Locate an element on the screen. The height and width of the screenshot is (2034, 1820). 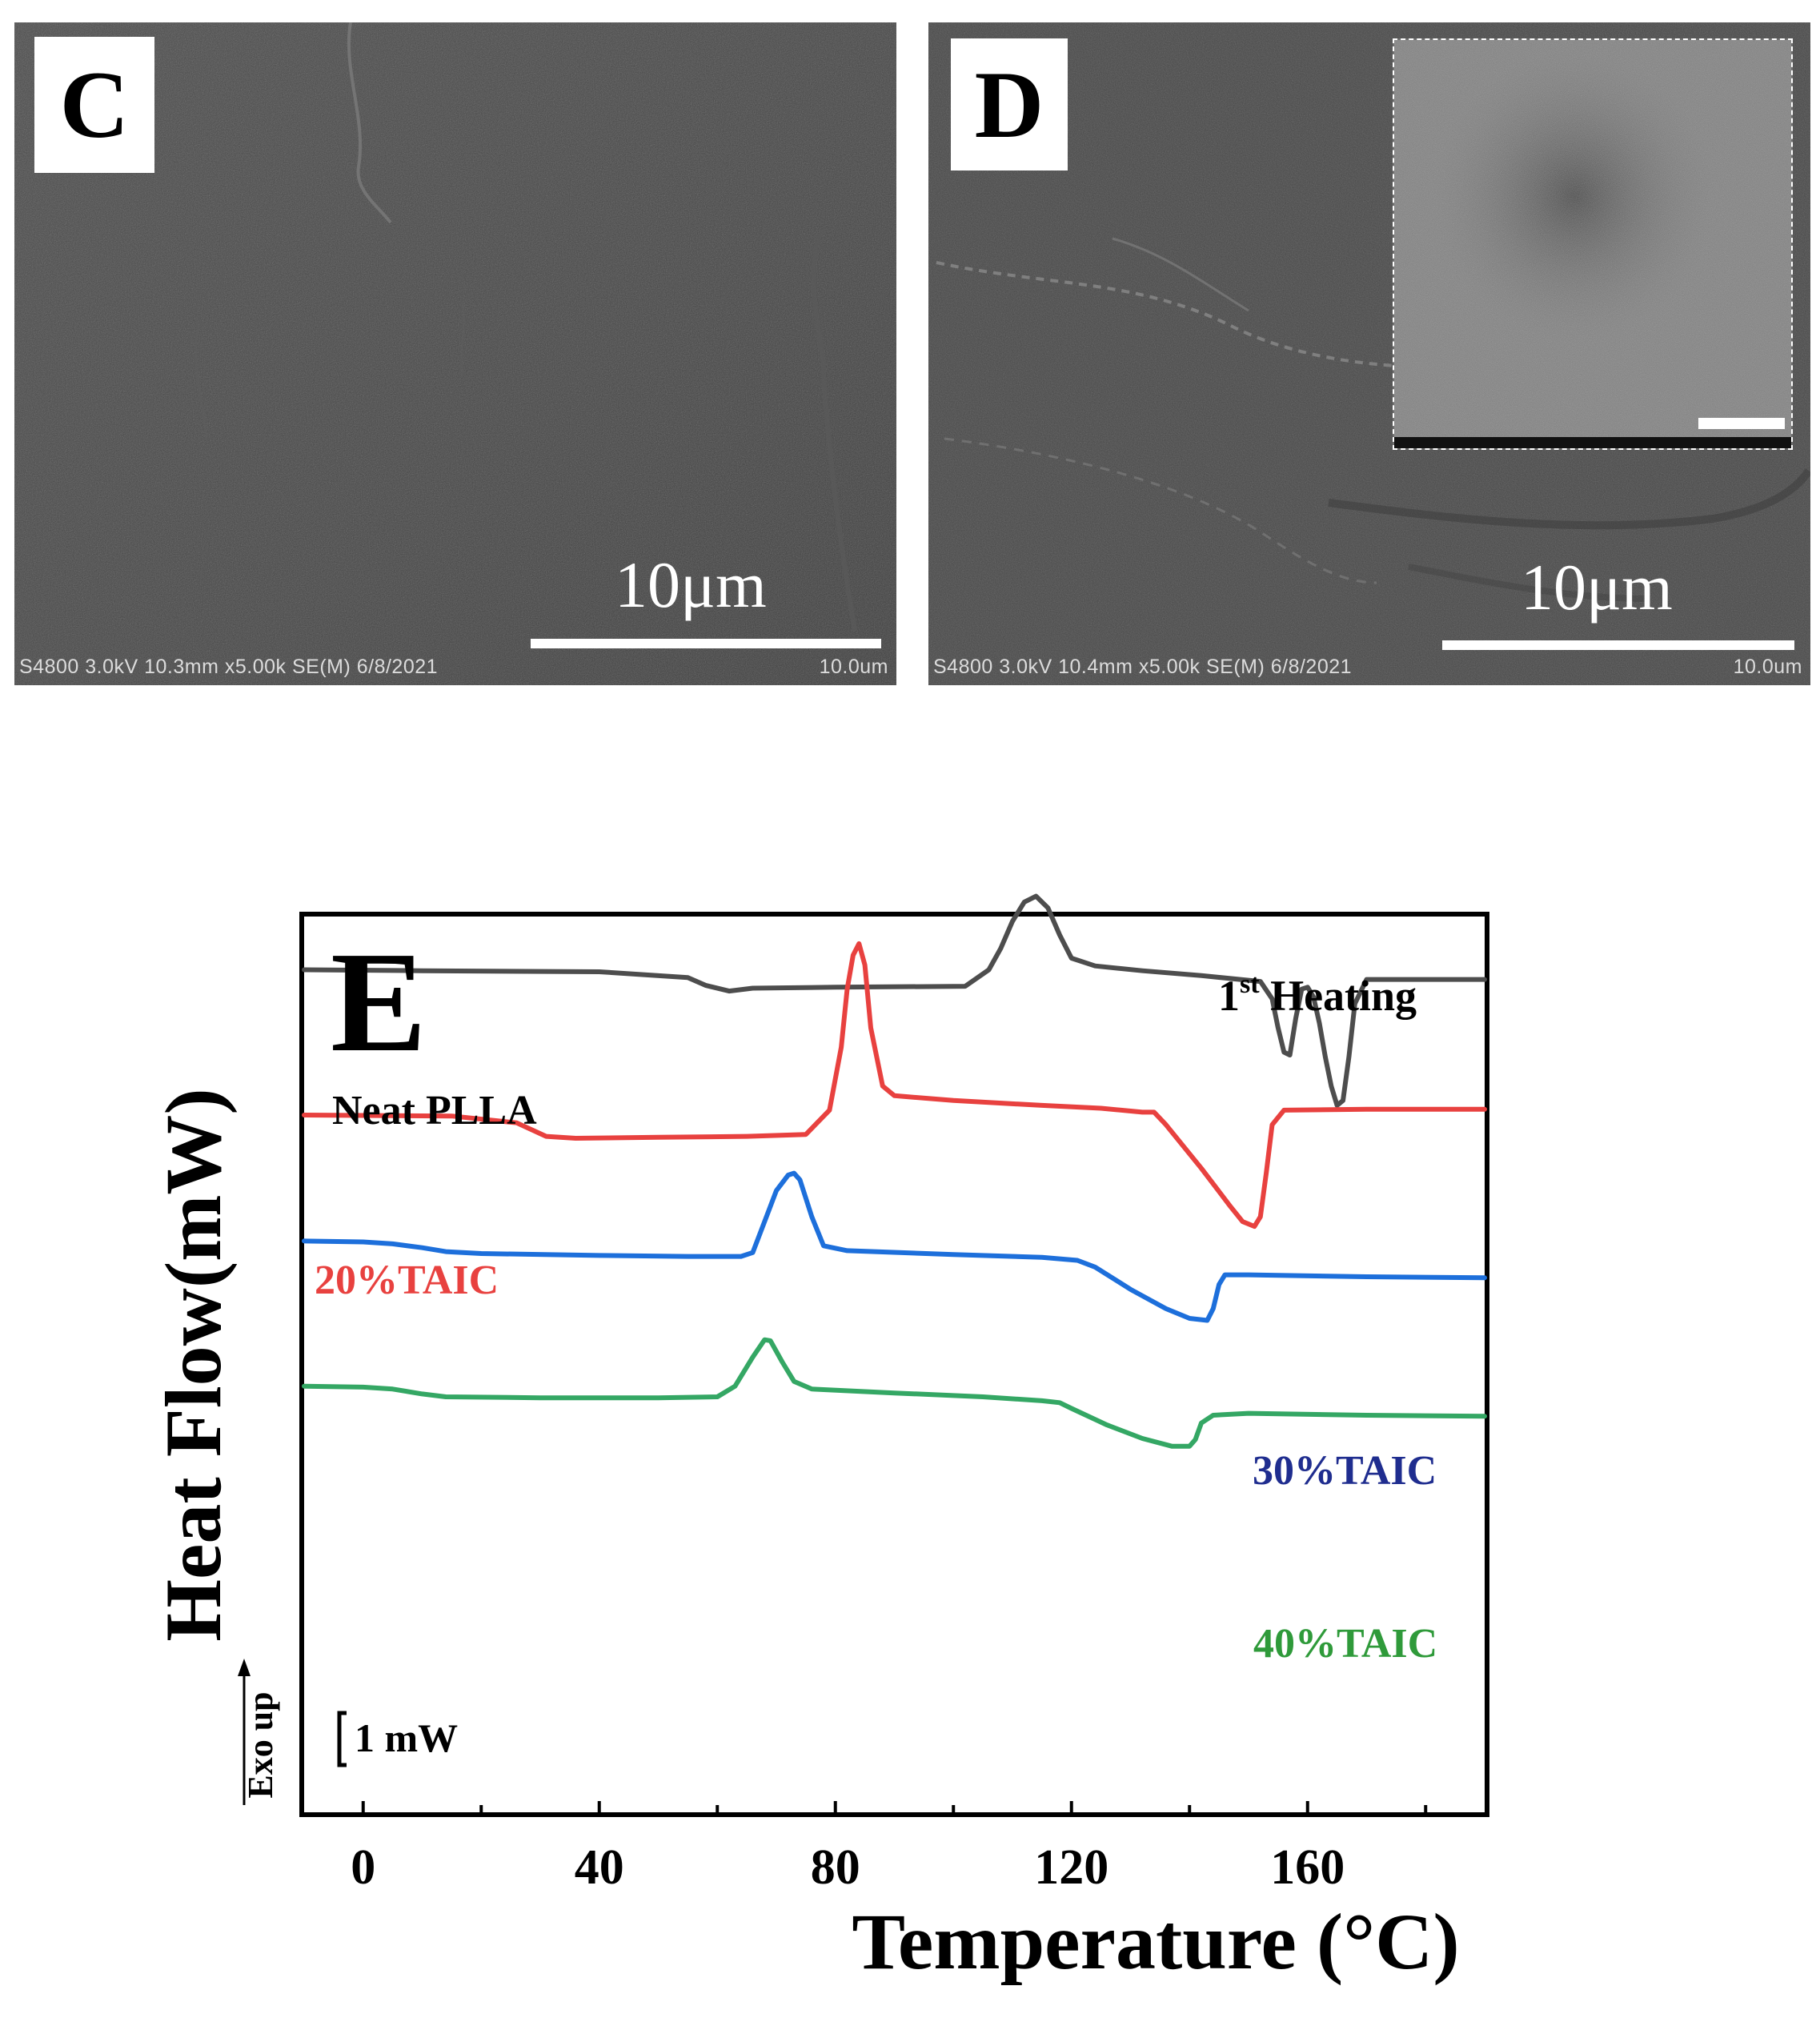
scale-bar-label: 1 mW is located at coordinates (406, 1737).